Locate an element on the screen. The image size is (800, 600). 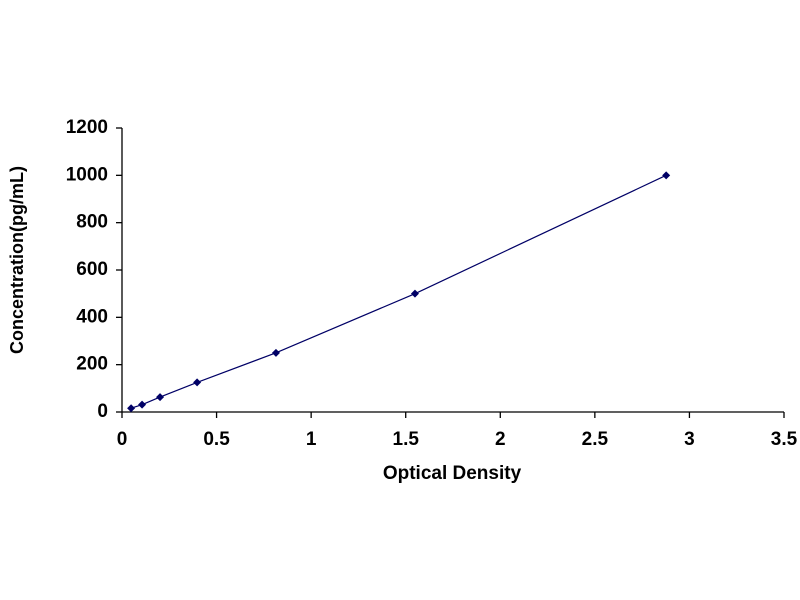
y-tick-label: 800 is located at coordinates (92, 222).